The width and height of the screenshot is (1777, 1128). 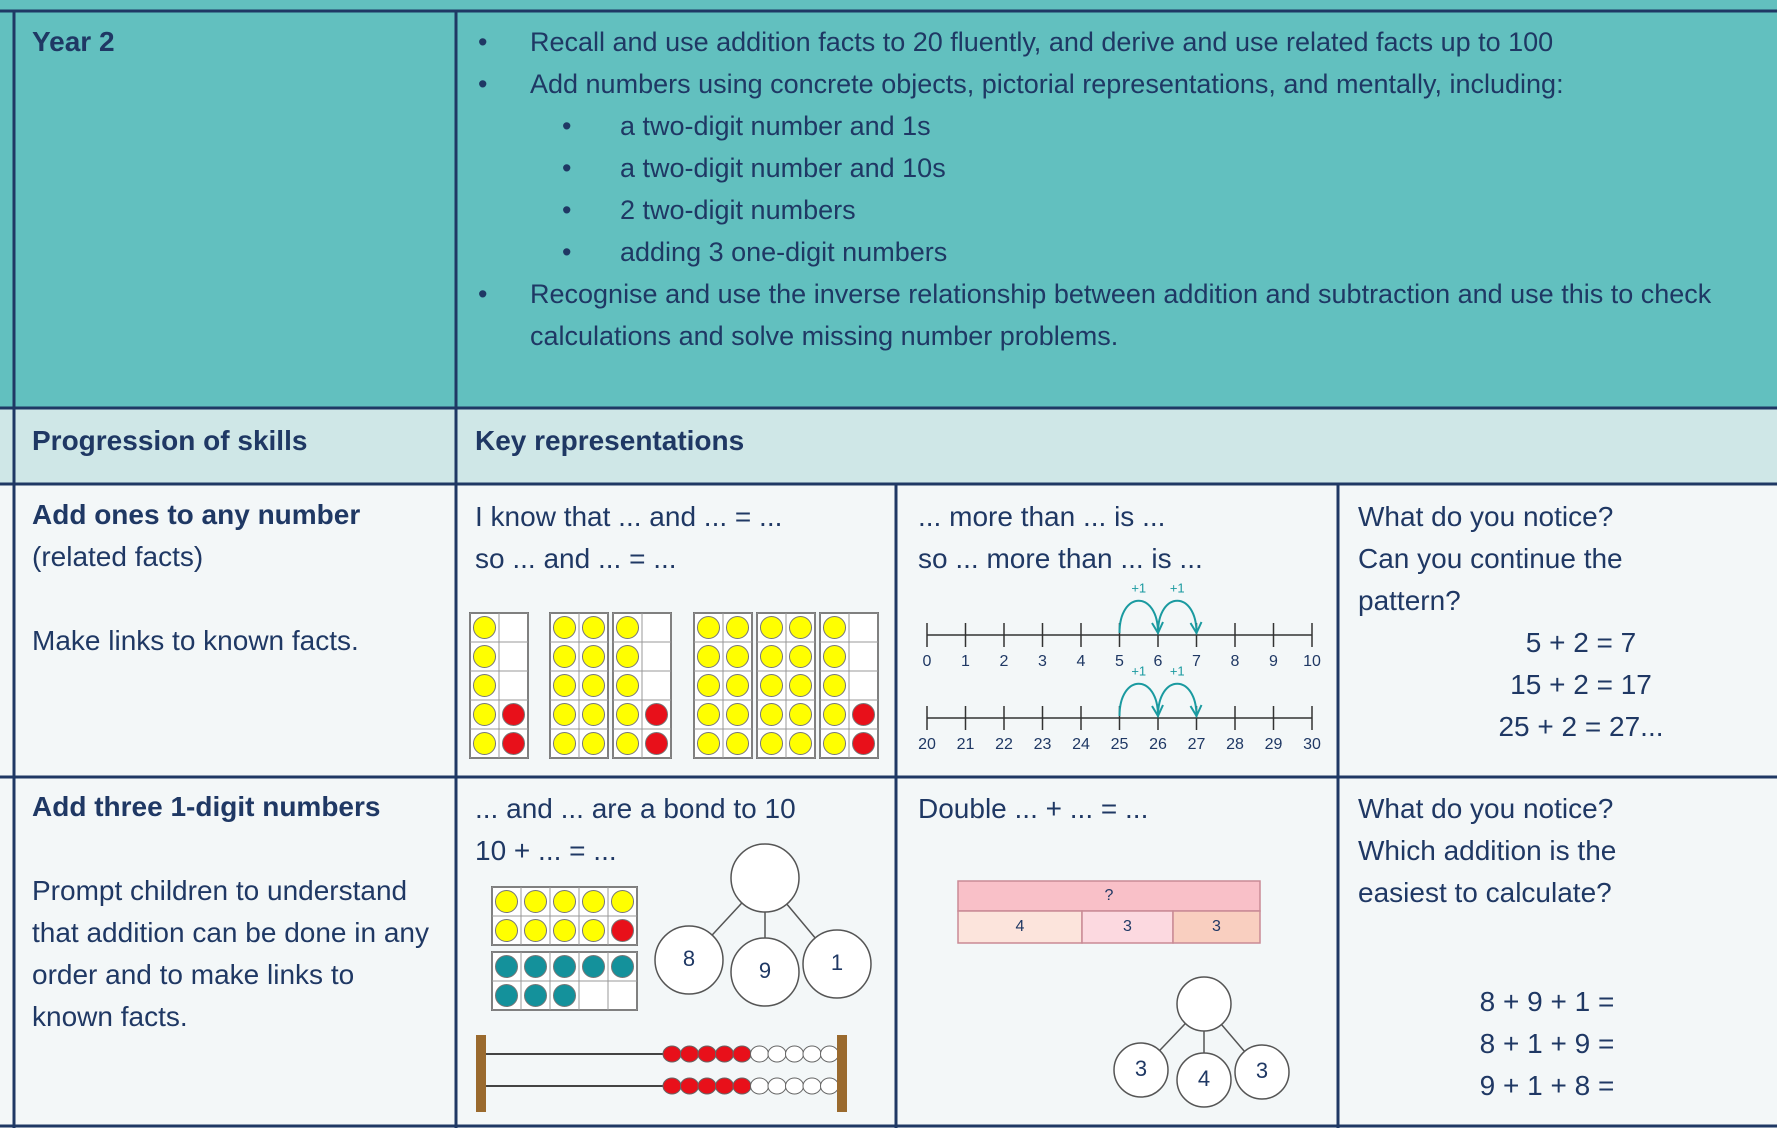 I want to click on bar-part-label: 3, so click(x=1216, y=926).